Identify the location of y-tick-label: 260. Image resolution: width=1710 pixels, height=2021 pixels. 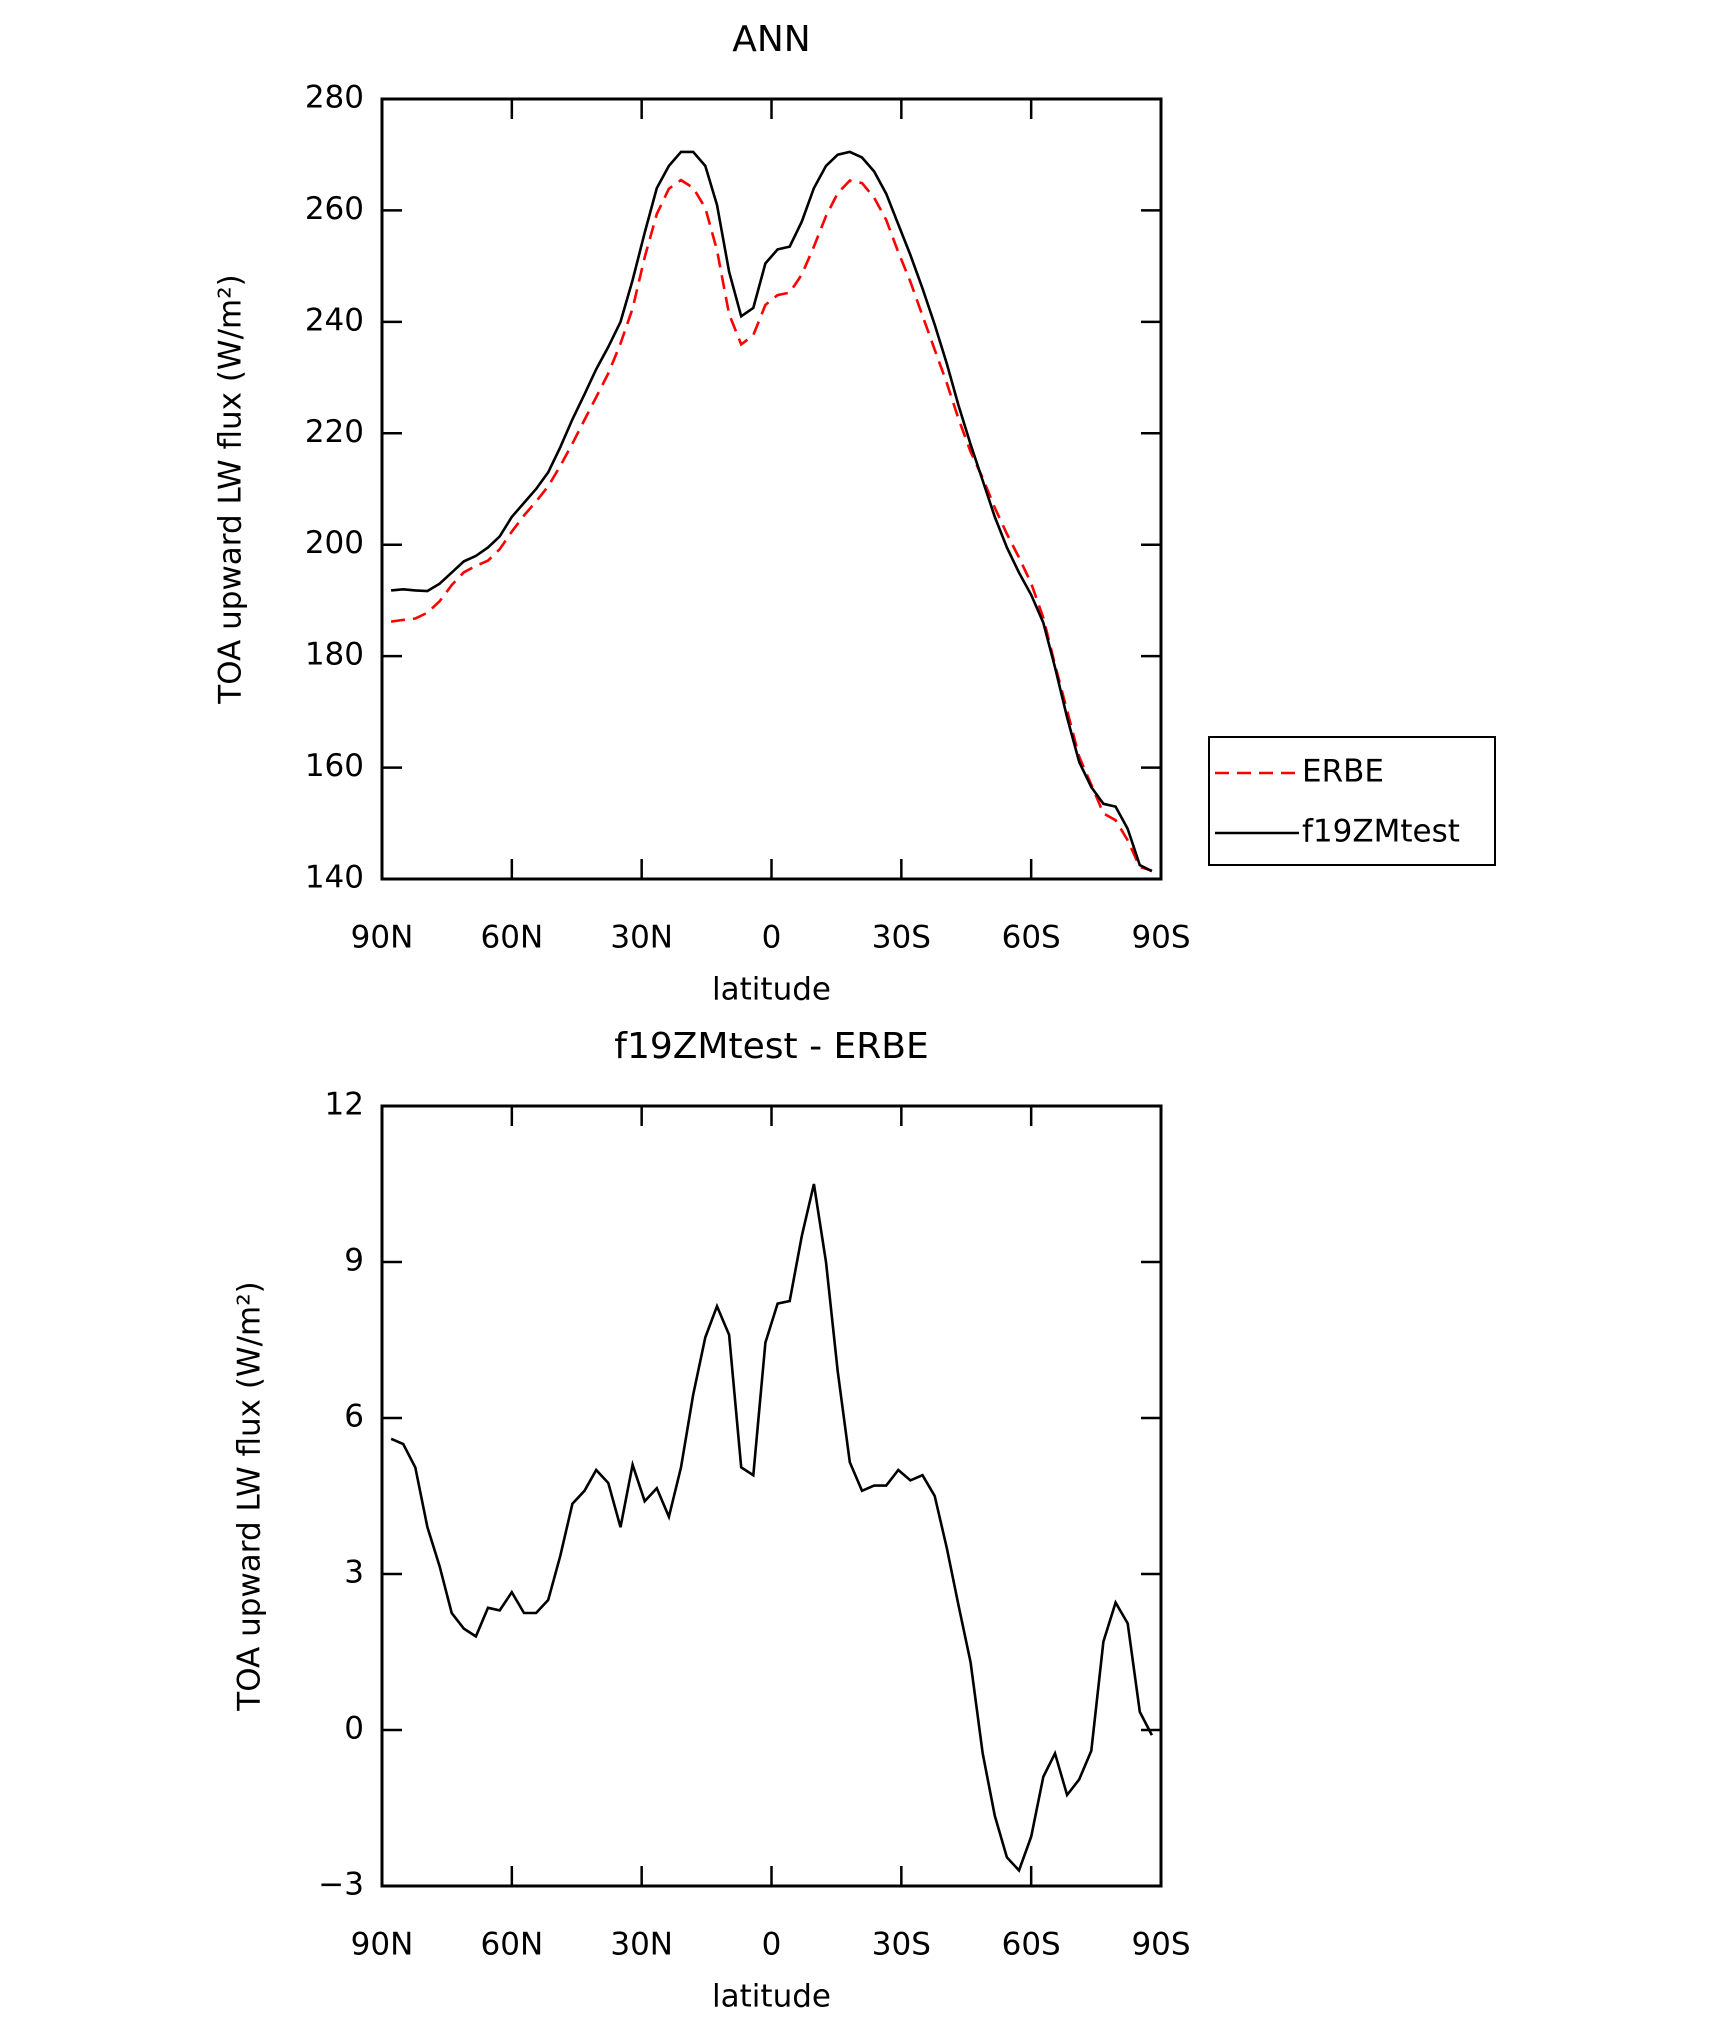
(334, 209).